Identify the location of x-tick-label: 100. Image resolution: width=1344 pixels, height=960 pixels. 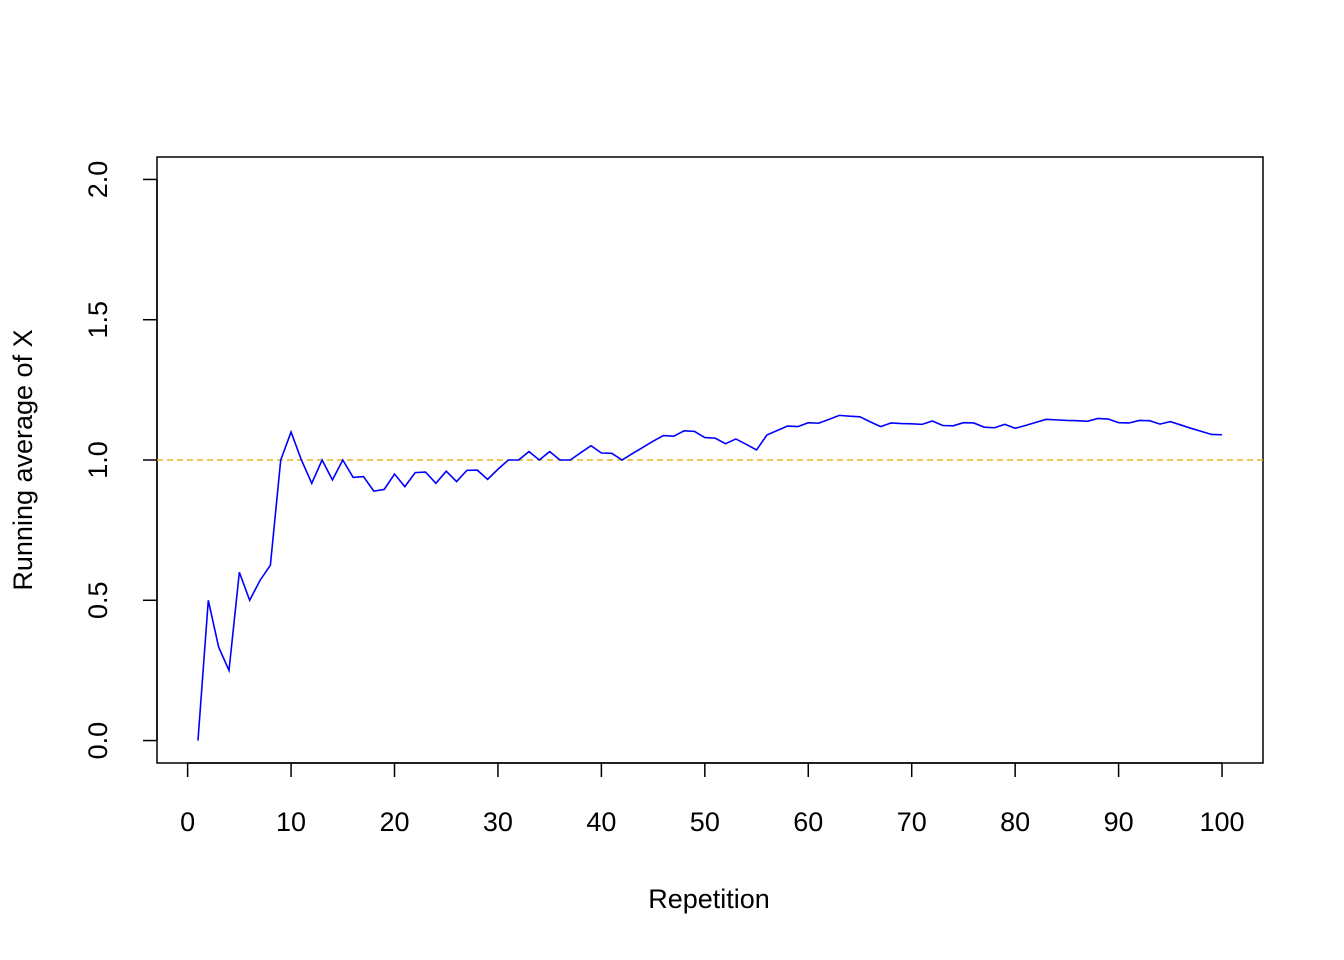
(1222, 822).